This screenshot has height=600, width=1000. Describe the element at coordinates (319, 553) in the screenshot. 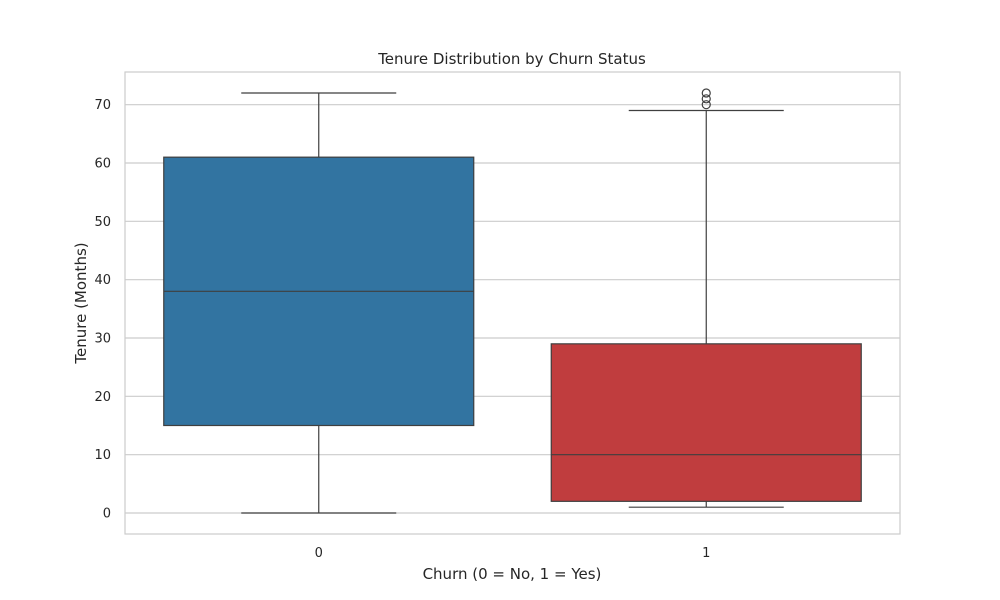

I see `x-tick-label-0: 0` at that location.